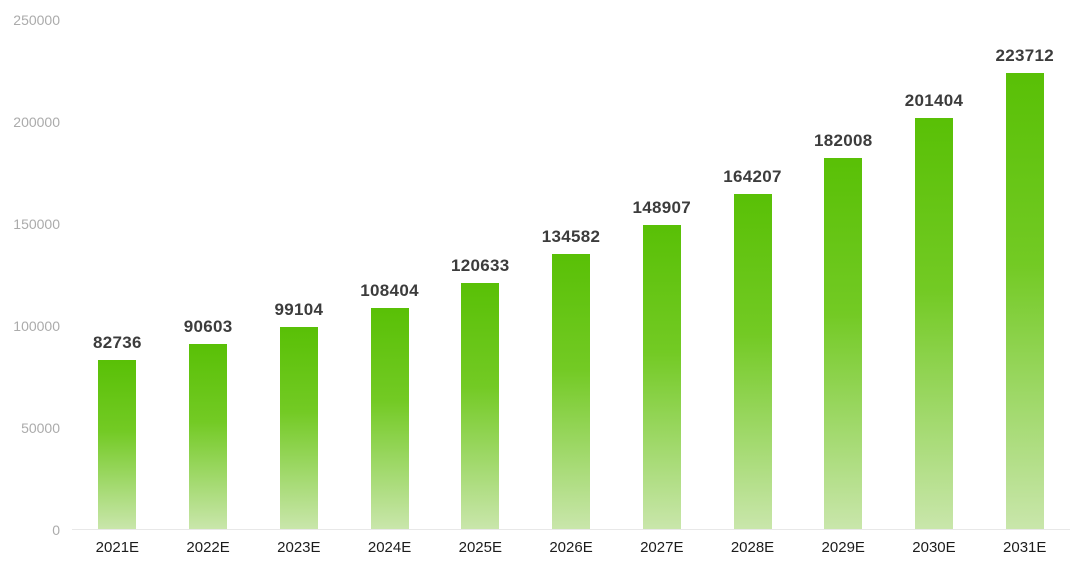 This screenshot has width=1080, height=571. I want to click on bar-2029E, so click(843, 343).